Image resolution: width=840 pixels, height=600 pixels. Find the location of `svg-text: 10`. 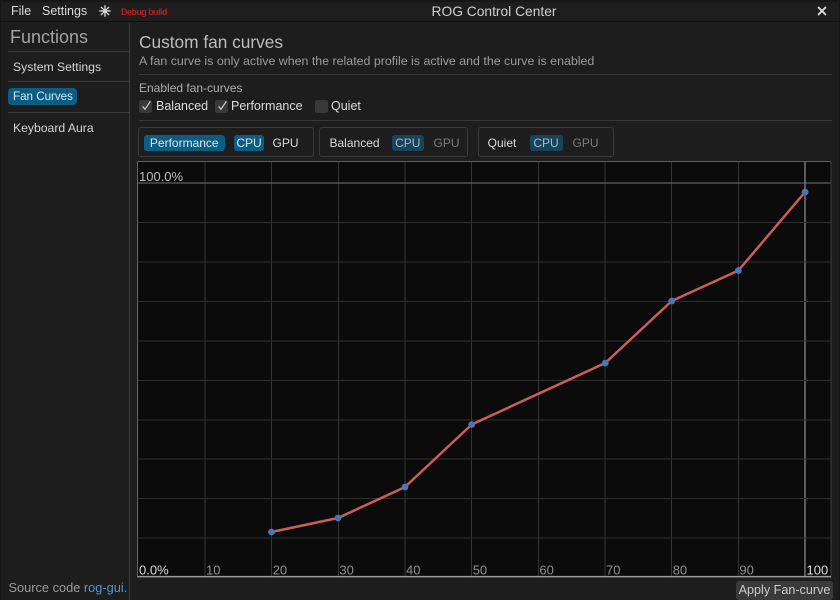

svg-text: 10 is located at coordinates (213, 570).